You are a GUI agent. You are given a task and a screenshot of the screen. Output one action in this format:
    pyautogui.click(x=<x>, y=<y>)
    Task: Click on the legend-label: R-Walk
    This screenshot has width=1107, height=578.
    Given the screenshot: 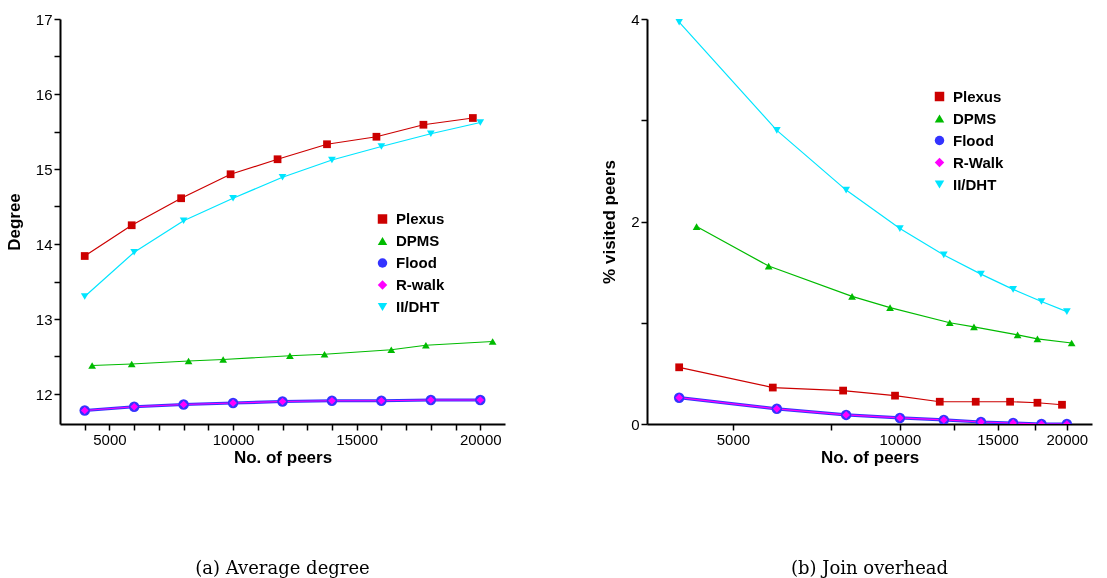 What is the action you would take?
    pyautogui.click(x=978, y=162)
    